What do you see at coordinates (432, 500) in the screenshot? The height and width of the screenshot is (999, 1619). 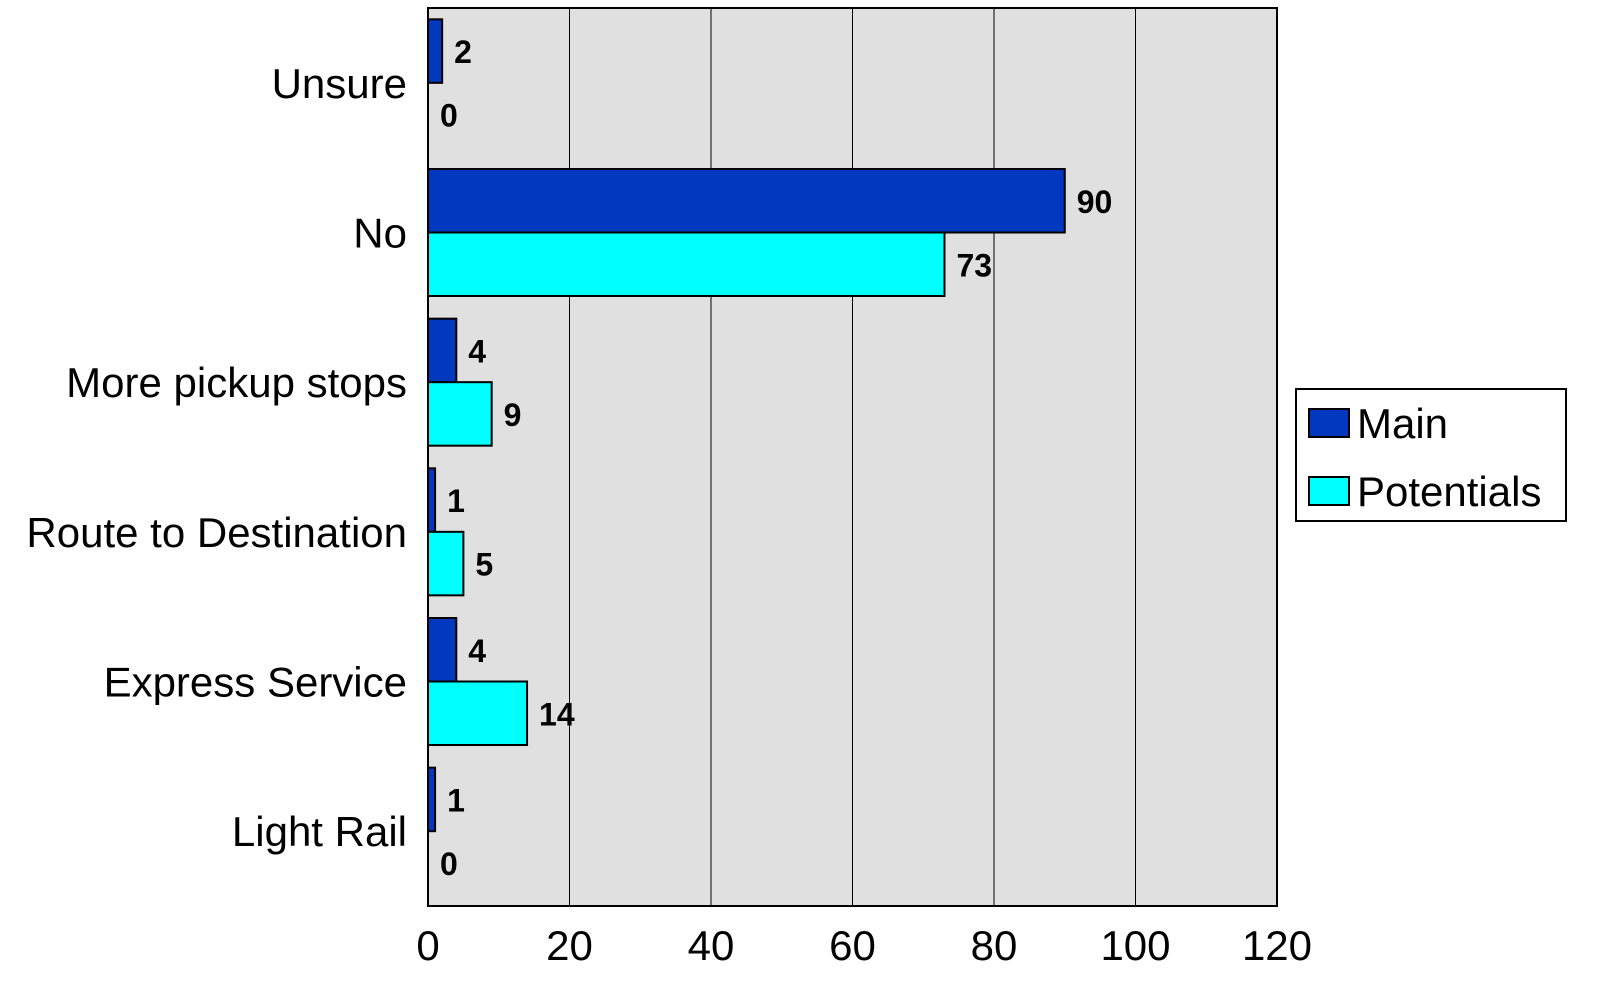 I see `bar-main-route-to-destination` at bounding box center [432, 500].